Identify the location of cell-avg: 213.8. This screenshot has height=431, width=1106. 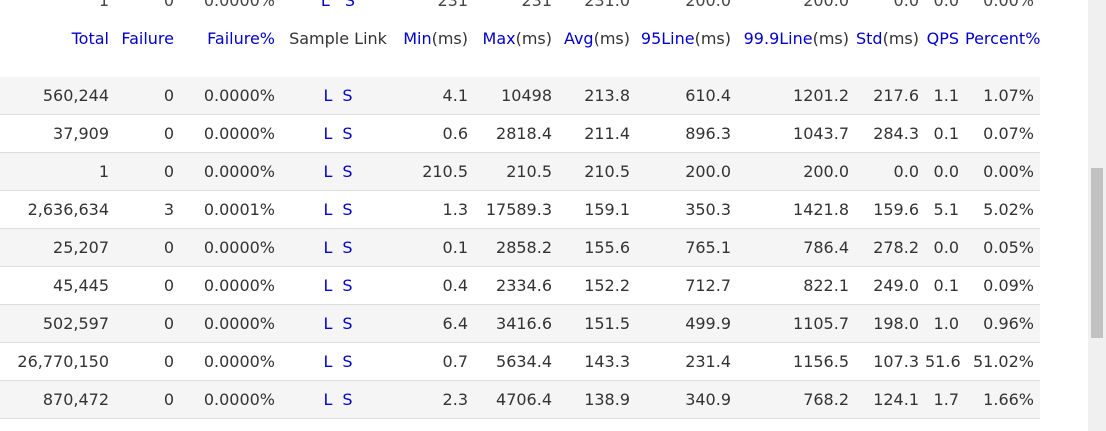
(597, 96).